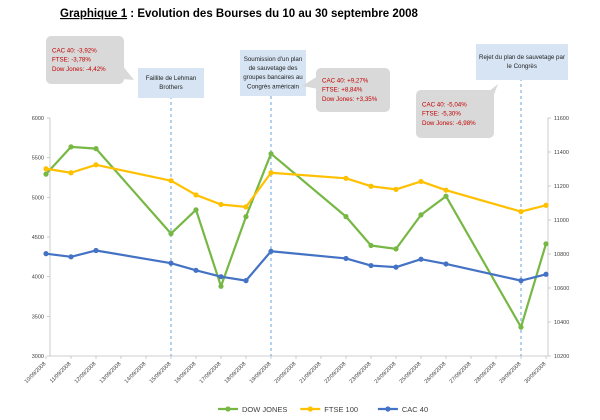  Describe the element at coordinates (449, 123) in the screenshot. I see `callout-text: Dow Jones: -6,98%` at that location.